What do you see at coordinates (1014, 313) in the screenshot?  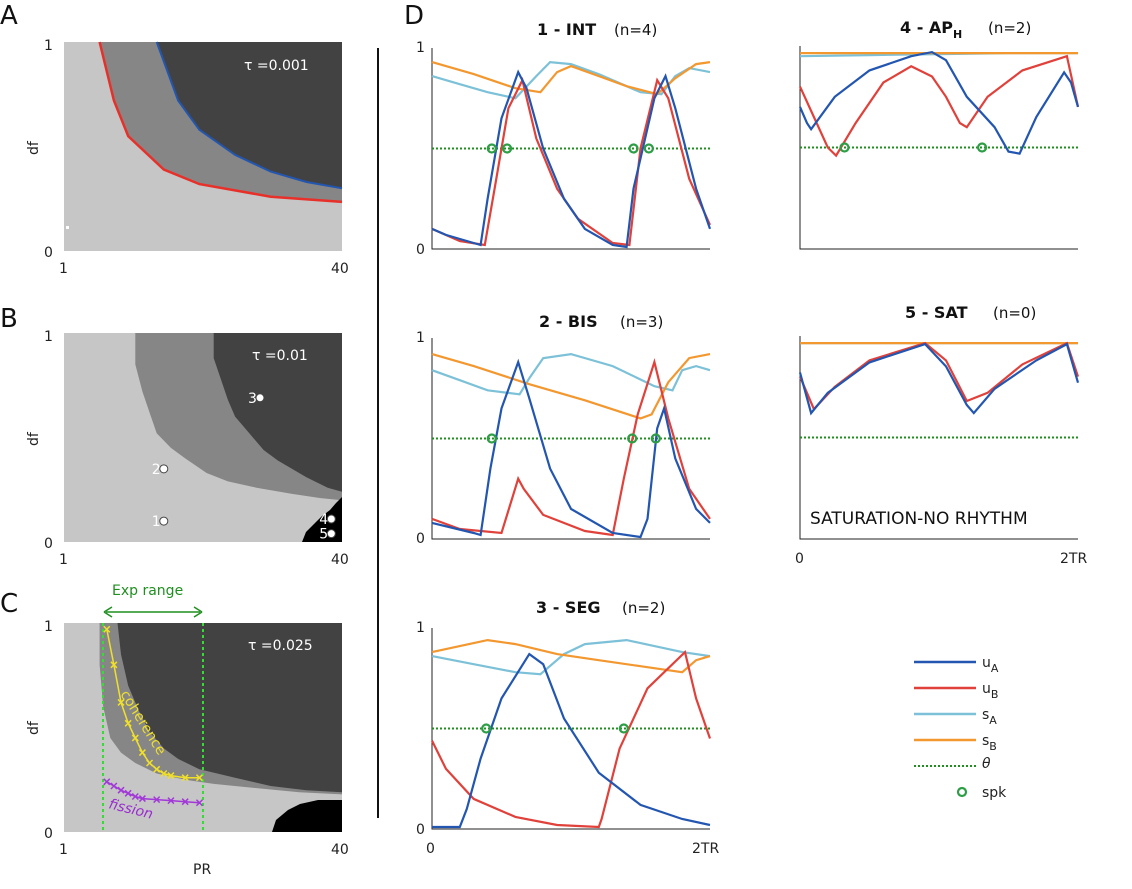 I see `plot-count: (n=0)` at bounding box center [1014, 313].